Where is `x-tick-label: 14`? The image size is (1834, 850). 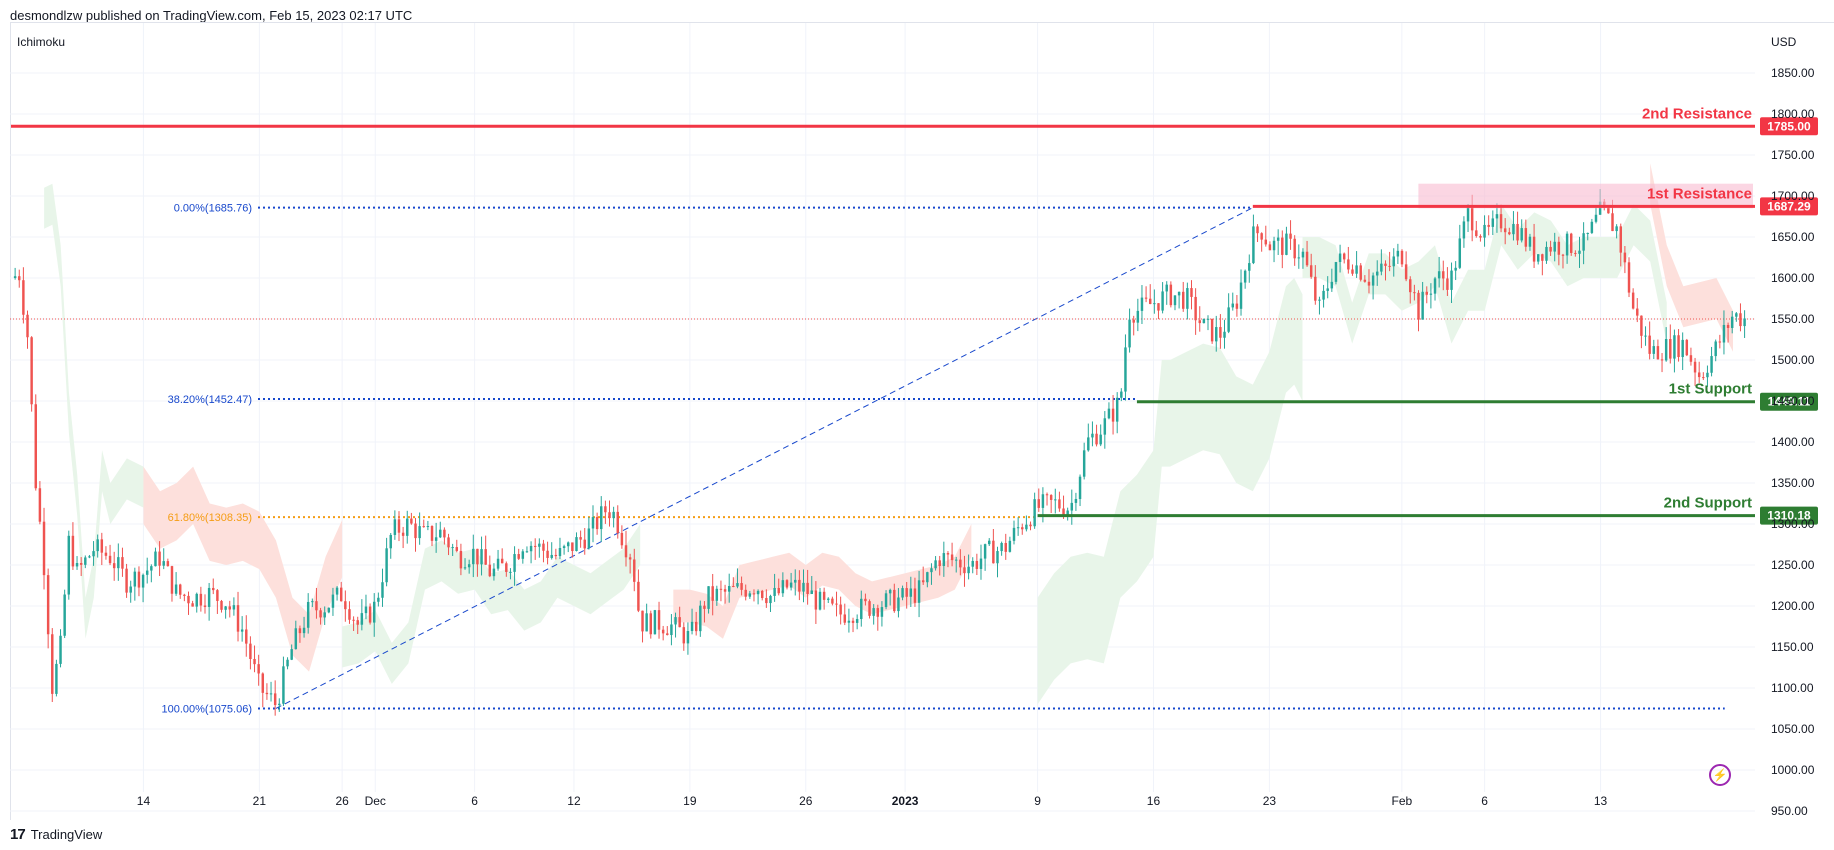 x-tick-label: 14 is located at coordinates (144, 801).